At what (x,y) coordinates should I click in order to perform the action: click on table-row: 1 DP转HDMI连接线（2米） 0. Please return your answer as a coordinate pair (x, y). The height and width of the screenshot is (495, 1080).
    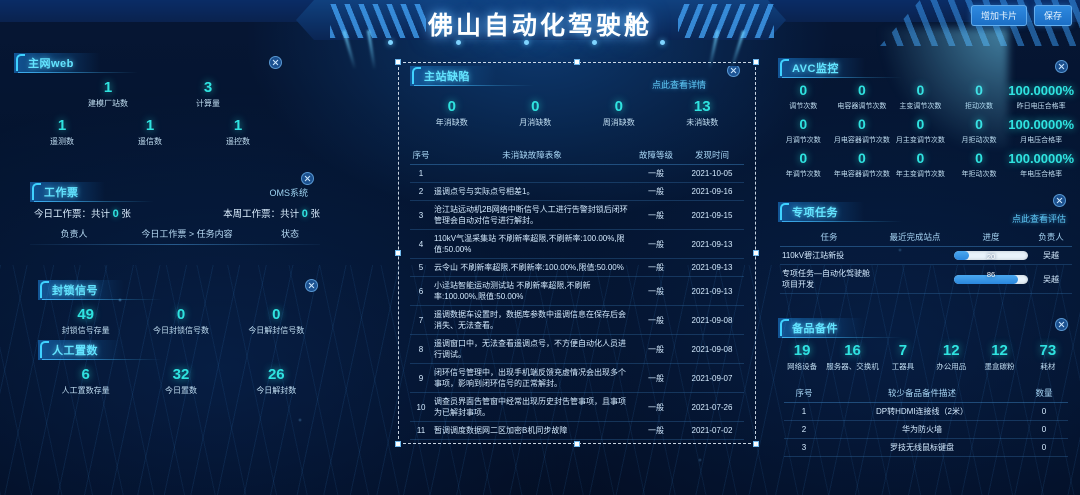
    Looking at the image, I should click on (926, 411).